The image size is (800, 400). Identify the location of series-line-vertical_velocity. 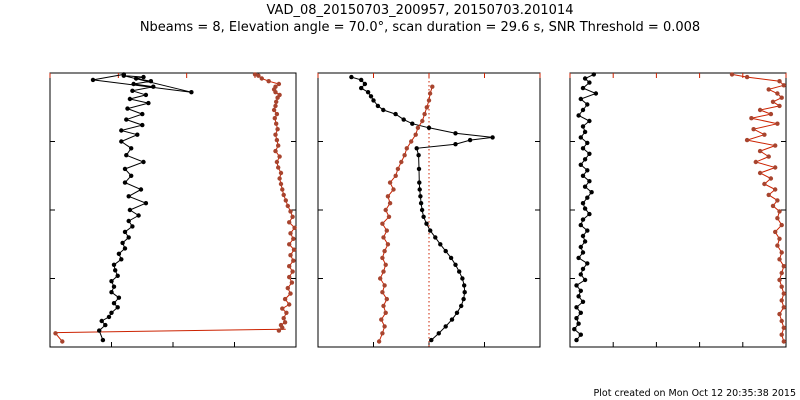
(405, 214).